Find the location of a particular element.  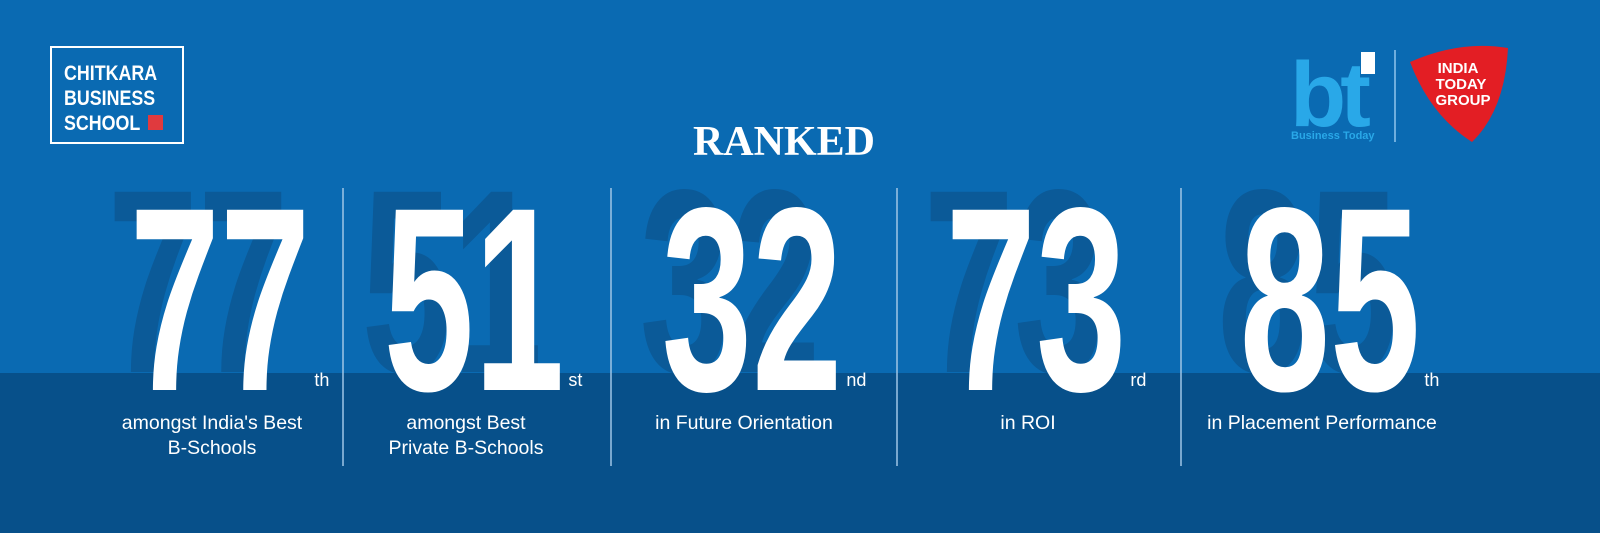

heading: RANKED is located at coordinates (784, 142).